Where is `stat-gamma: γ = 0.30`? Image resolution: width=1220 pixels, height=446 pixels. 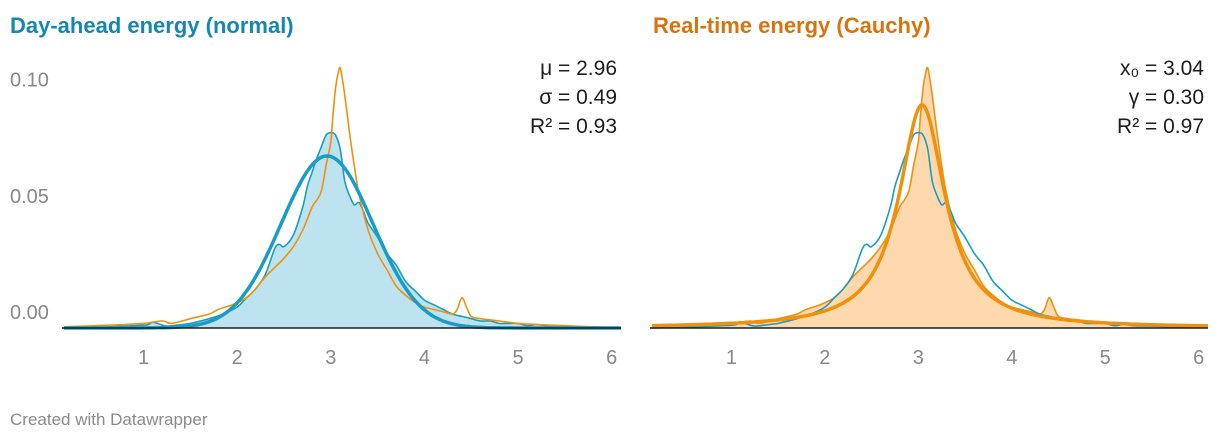 stat-gamma: γ = 0.30 is located at coordinates (1166, 97).